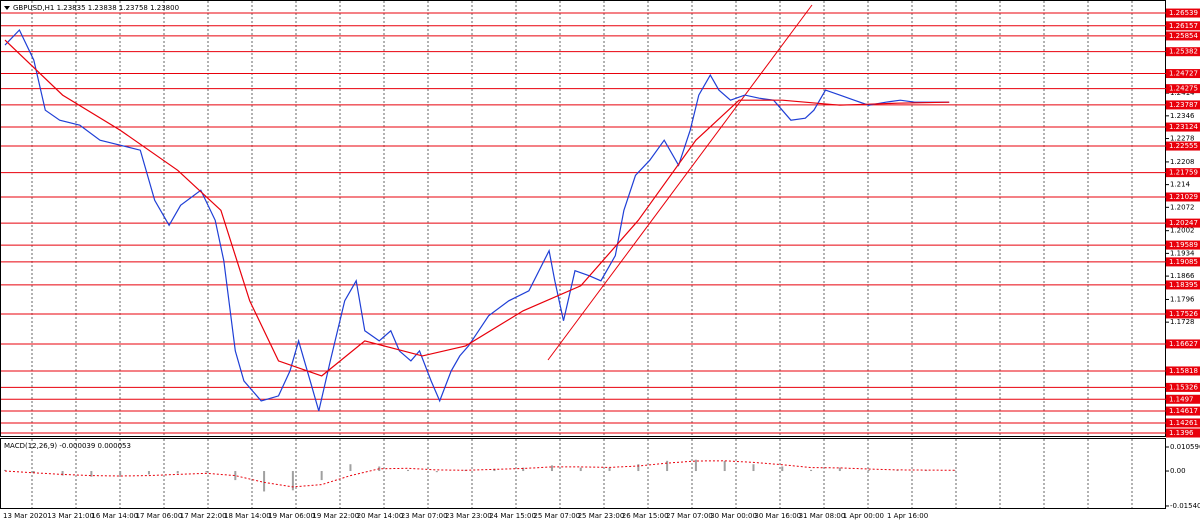 The height and width of the screenshot is (524, 1200). Describe the element at coordinates (583, 473) in the screenshot. I see `macd-panel` at that location.